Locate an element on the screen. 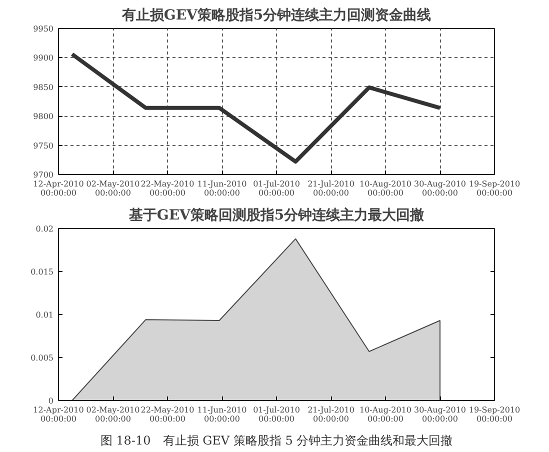  y-tick-label: 0.02 is located at coordinates (45, 229).